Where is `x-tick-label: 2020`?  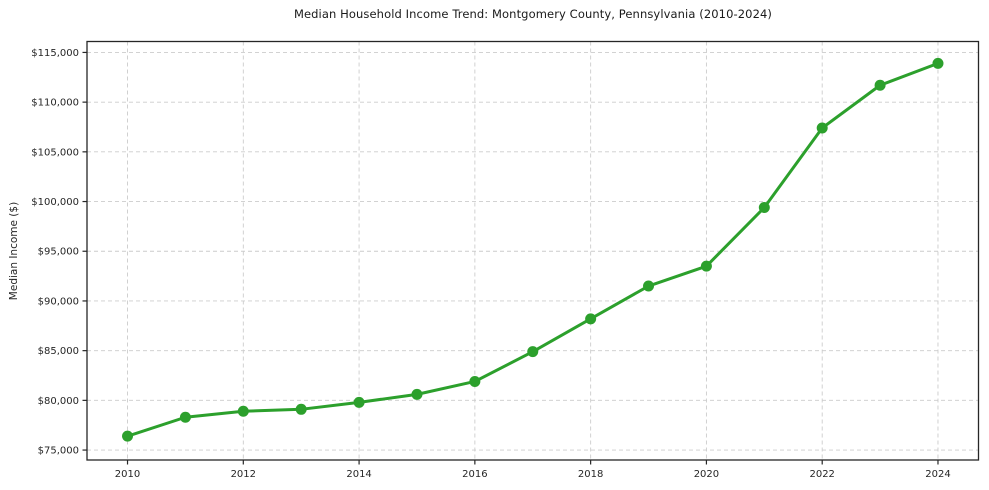 x-tick-label: 2020 is located at coordinates (706, 474).